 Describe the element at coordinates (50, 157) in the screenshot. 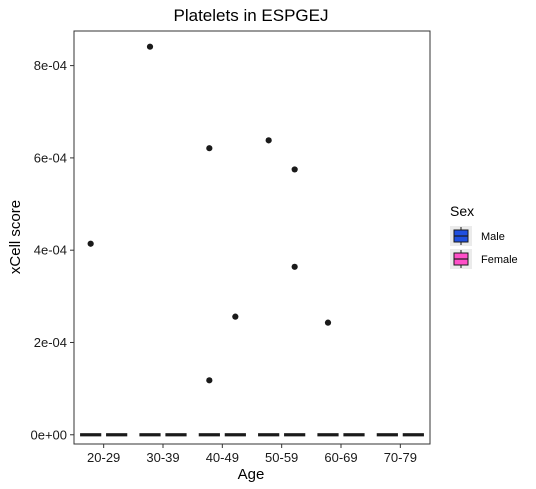

I see `y-tick-label: 6e-04` at that location.